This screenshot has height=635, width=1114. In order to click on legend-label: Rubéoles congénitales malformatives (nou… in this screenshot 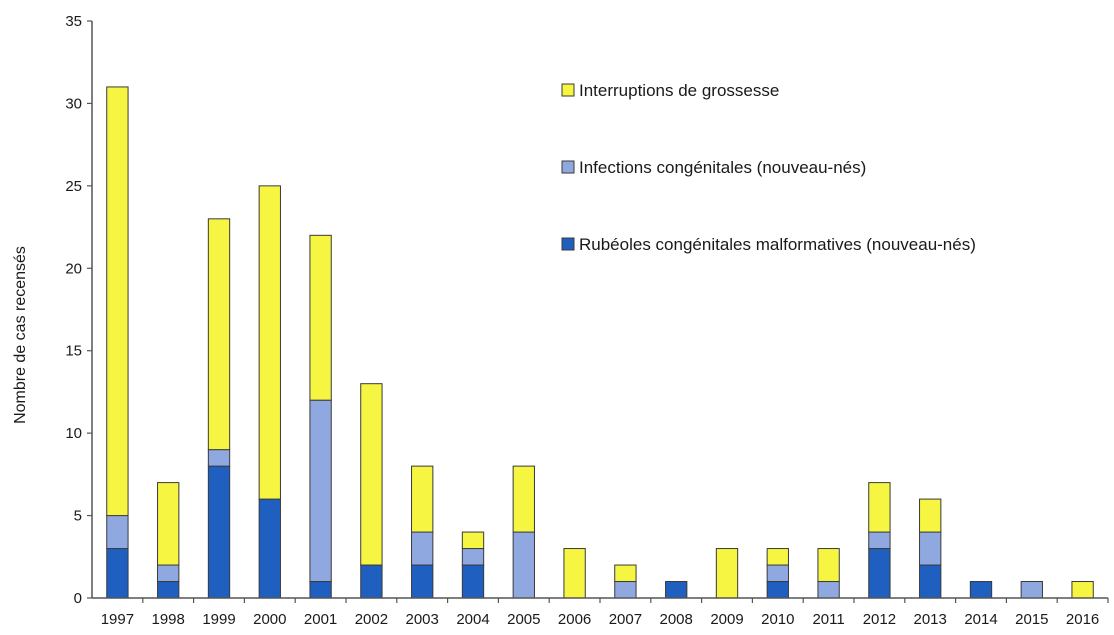, I will do `click(777, 244)`.